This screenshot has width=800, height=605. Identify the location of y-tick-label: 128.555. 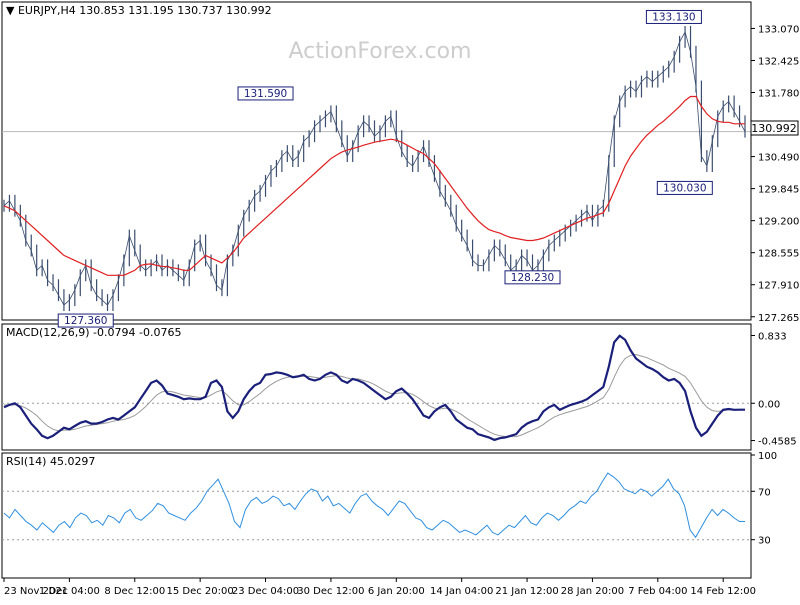
(778, 254).